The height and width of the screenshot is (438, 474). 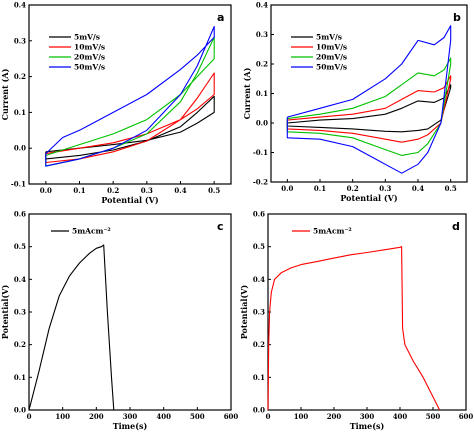 What do you see at coordinates (220, 17) in the screenshot?
I see `panel-label: a` at bounding box center [220, 17].